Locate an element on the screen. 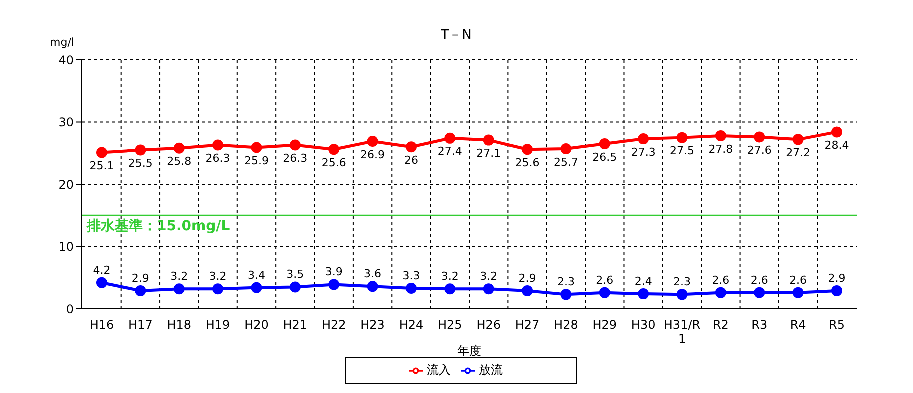  y-tick-label: 30 is located at coordinates (66, 123).